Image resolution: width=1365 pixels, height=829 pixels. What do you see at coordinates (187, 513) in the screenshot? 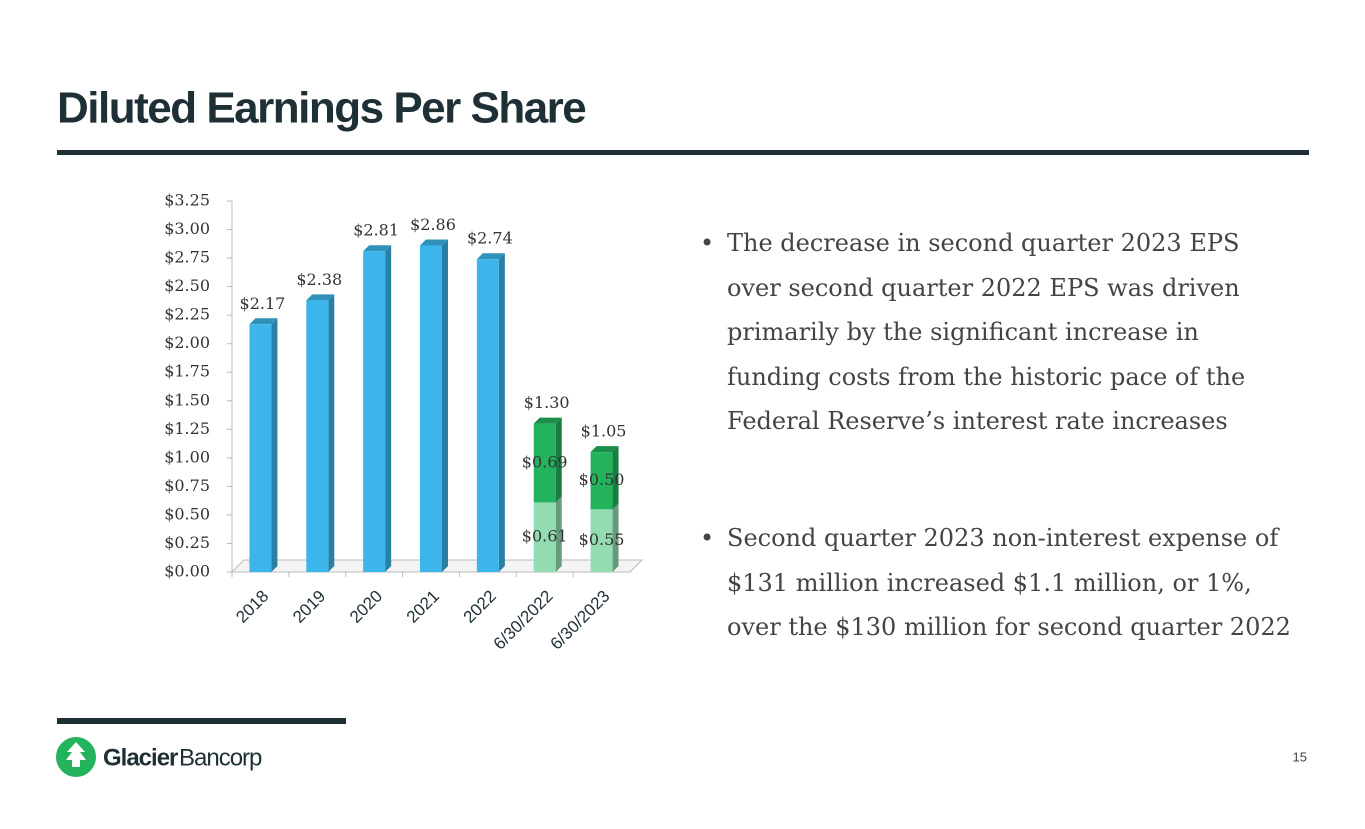
I see `y-tick-label: $0.50` at bounding box center [187, 513].